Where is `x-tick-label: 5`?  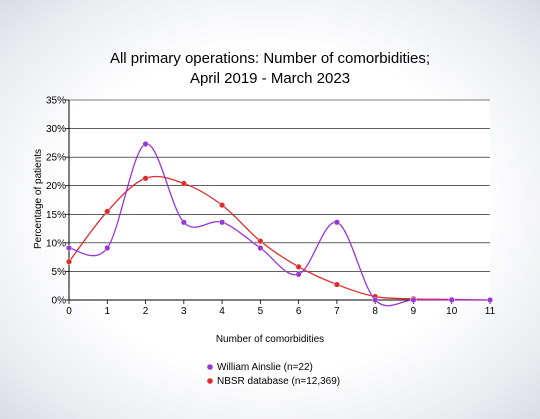
x-tick-label: 5 is located at coordinates (261, 311).